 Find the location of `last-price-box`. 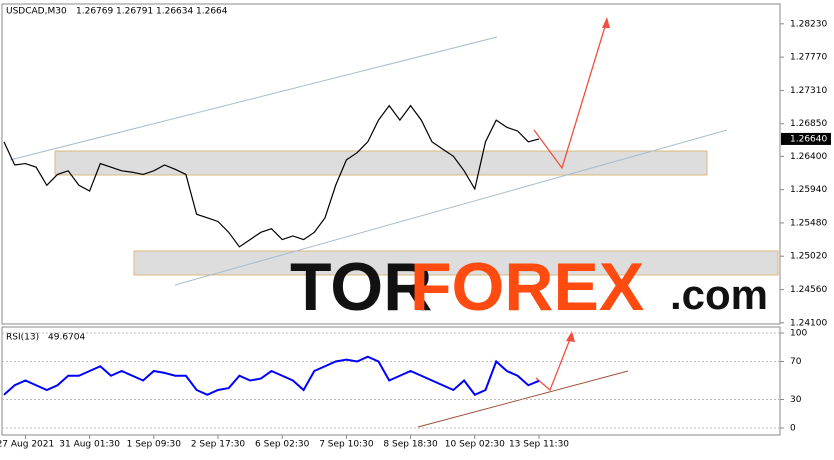

last-price-box is located at coordinates (806, 138).